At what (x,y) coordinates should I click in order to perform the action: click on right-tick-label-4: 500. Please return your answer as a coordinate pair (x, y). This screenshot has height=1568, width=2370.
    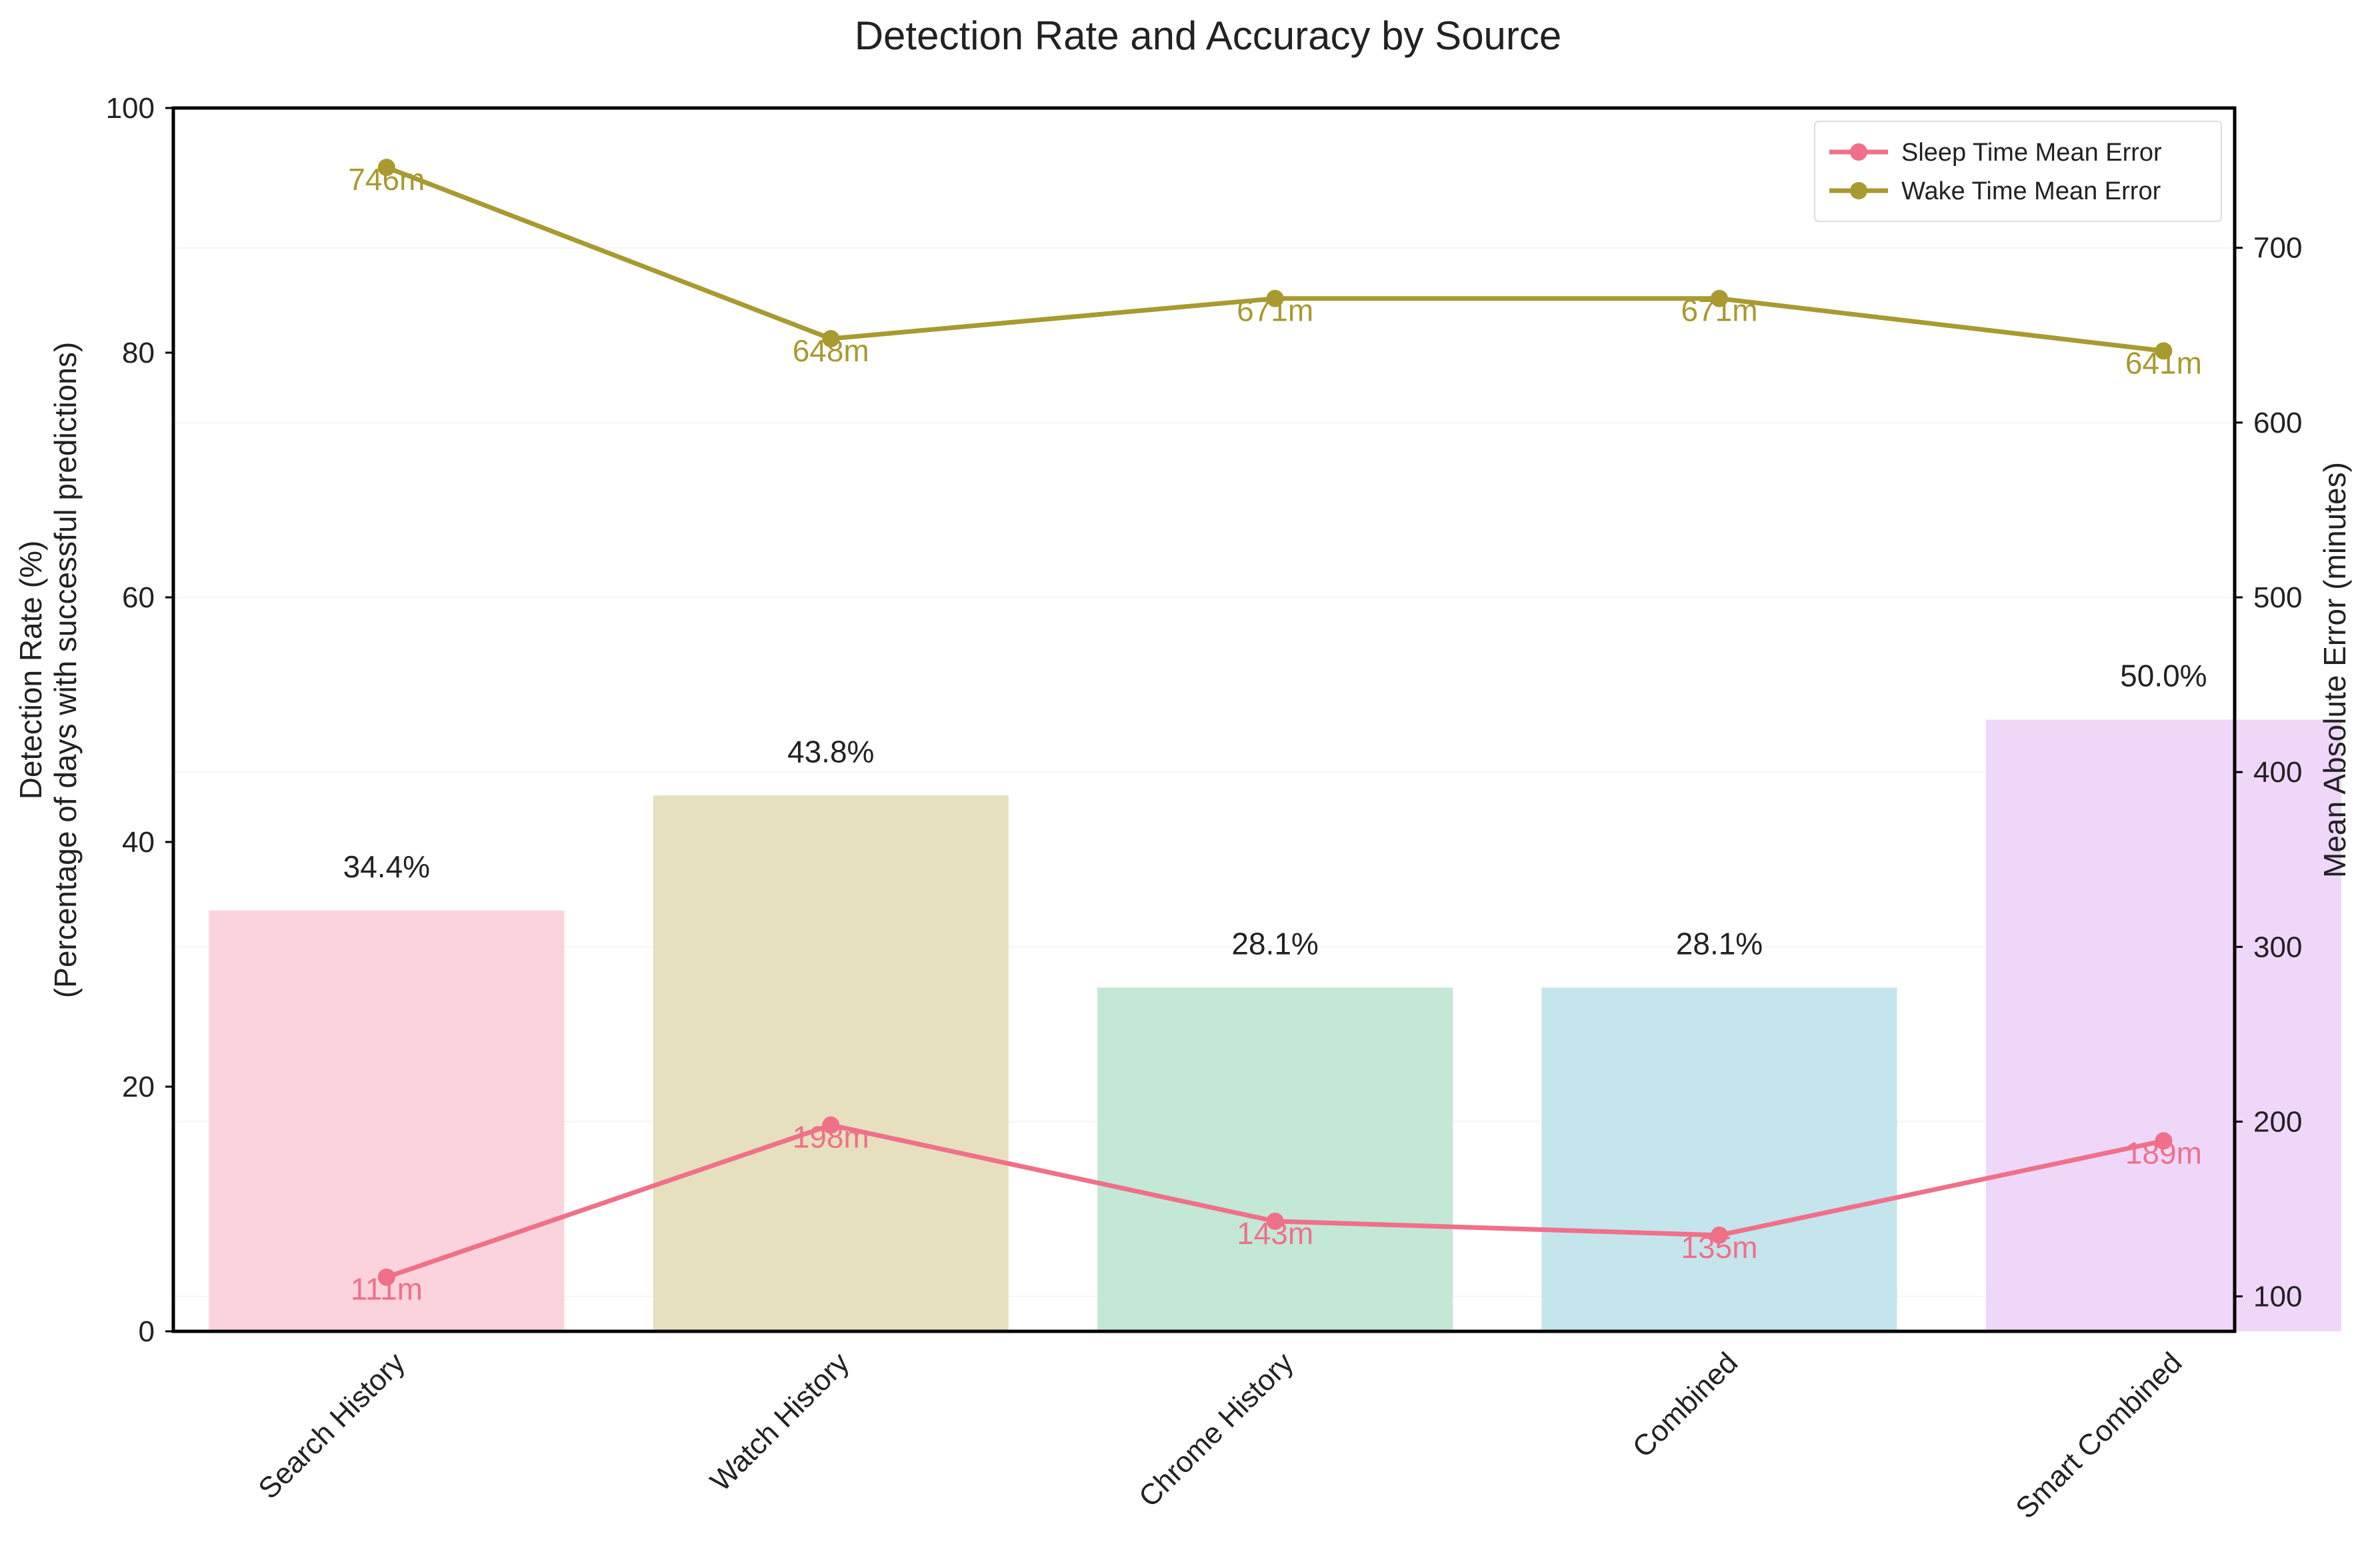
    Looking at the image, I should click on (2277, 597).